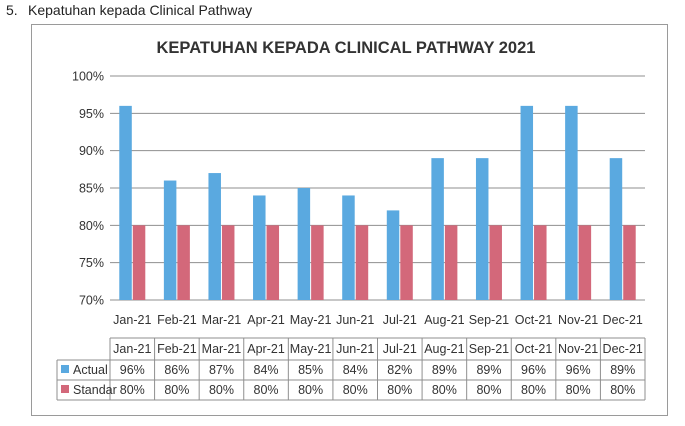 This screenshot has height=426, width=685. What do you see at coordinates (400, 349) in the screenshot?
I see `table-header-cell: Jul-21` at bounding box center [400, 349].